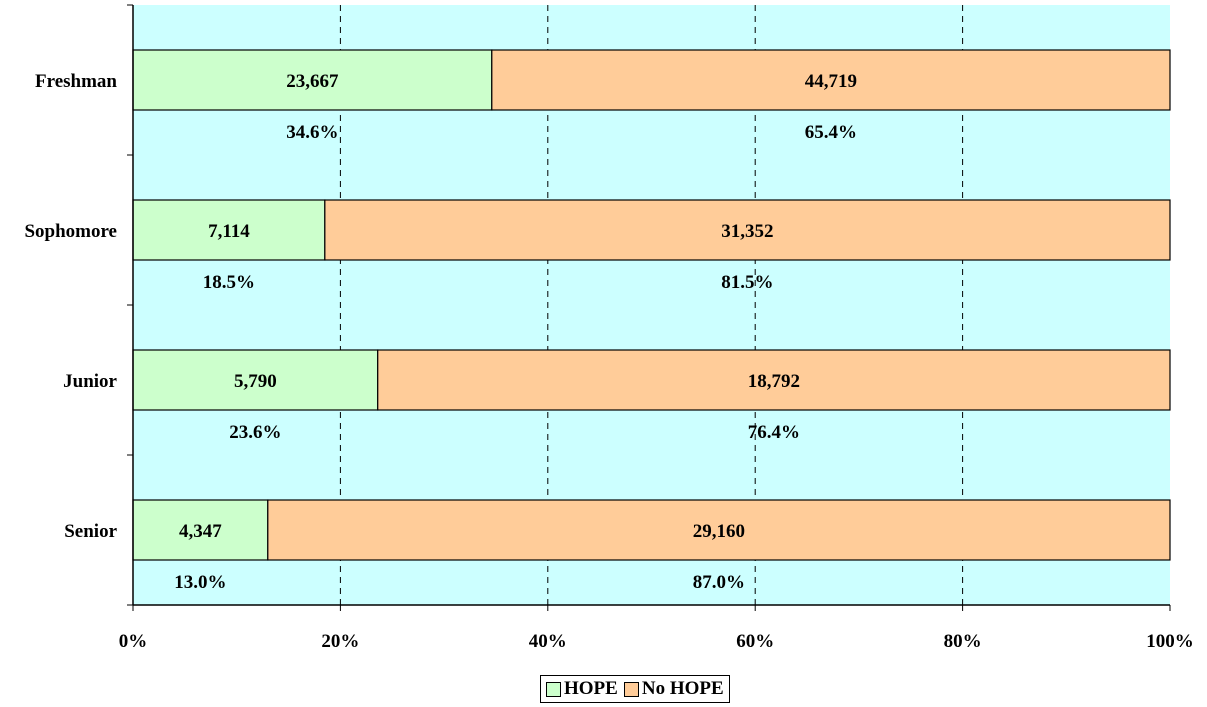 The height and width of the screenshot is (707, 1207). What do you see at coordinates (90, 531) in the screenshot?
I see `category-label: Senior` at bounding box center [90, 531].